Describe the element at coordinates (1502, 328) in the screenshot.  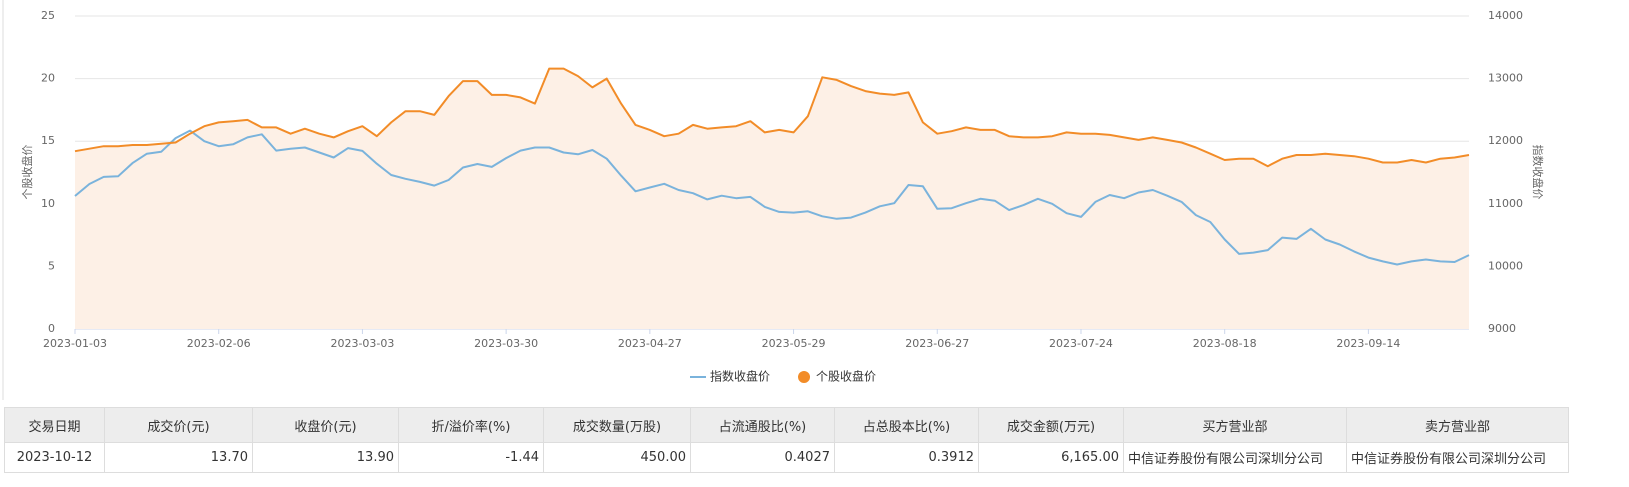
I see `y2-tick-label: 9000` at that location.